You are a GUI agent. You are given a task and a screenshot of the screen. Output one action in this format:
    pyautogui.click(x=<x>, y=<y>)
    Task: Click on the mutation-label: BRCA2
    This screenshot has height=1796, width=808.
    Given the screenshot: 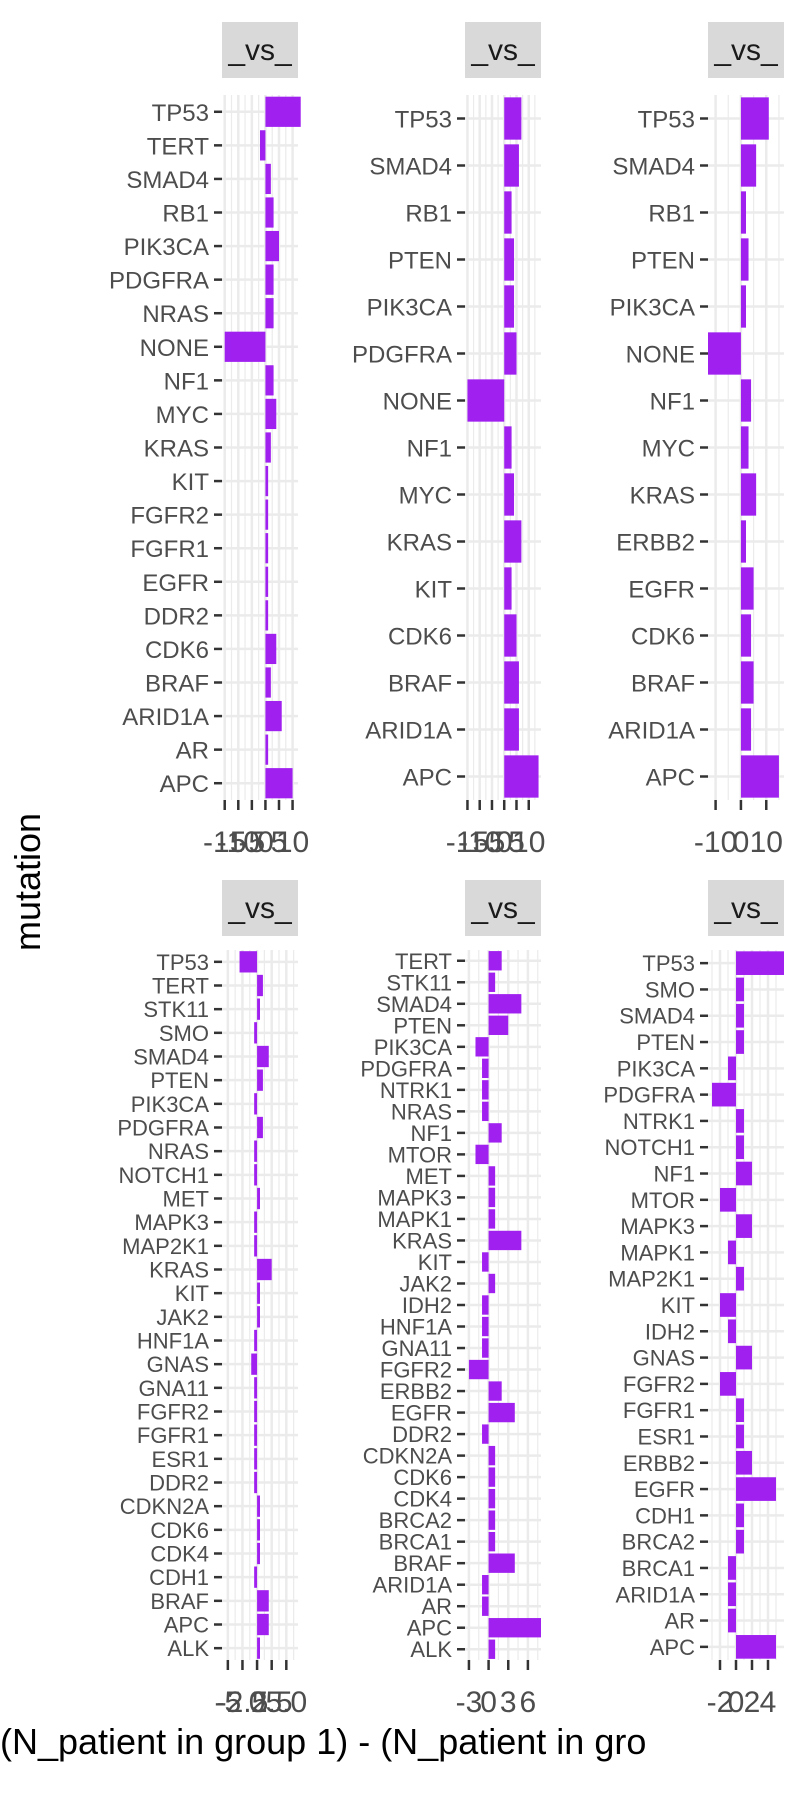 What is the action you would take?
    pyautogui.click(x=658, y=1542)
    